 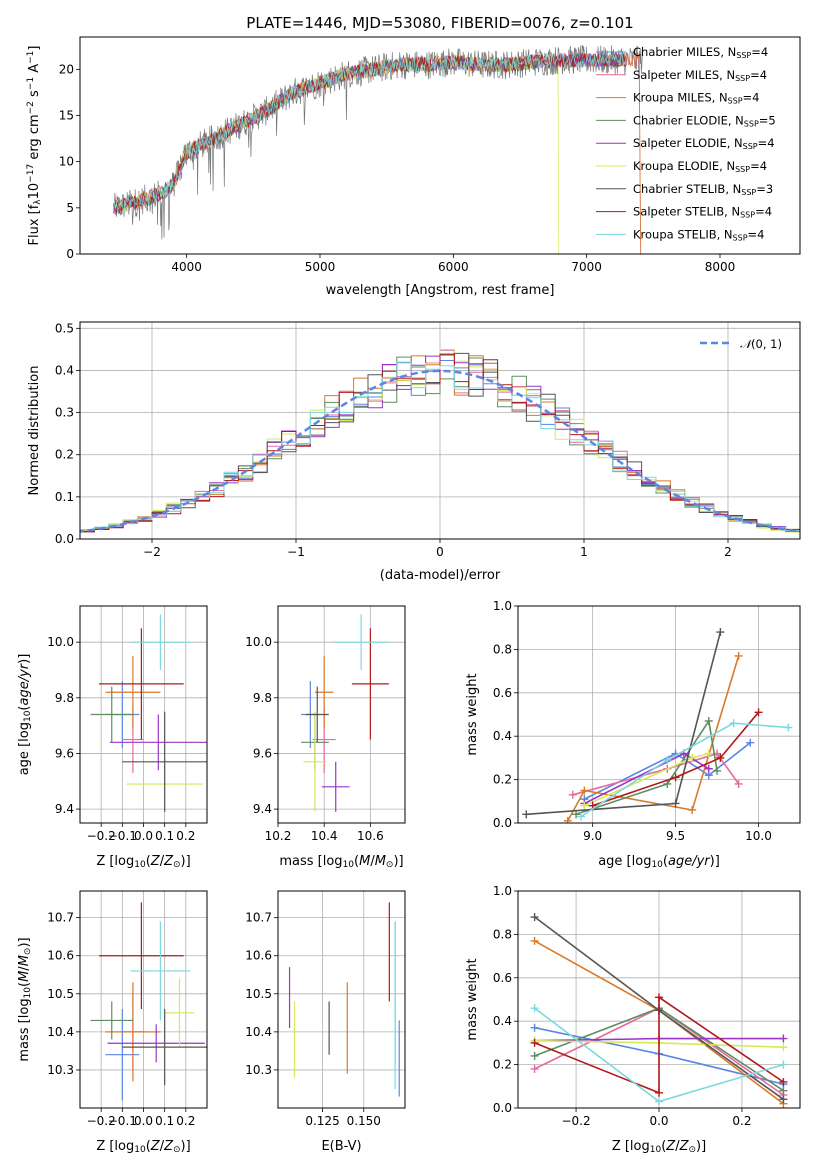 I want to click on x-tick-label: 9.5, so click(x=675, y=836).